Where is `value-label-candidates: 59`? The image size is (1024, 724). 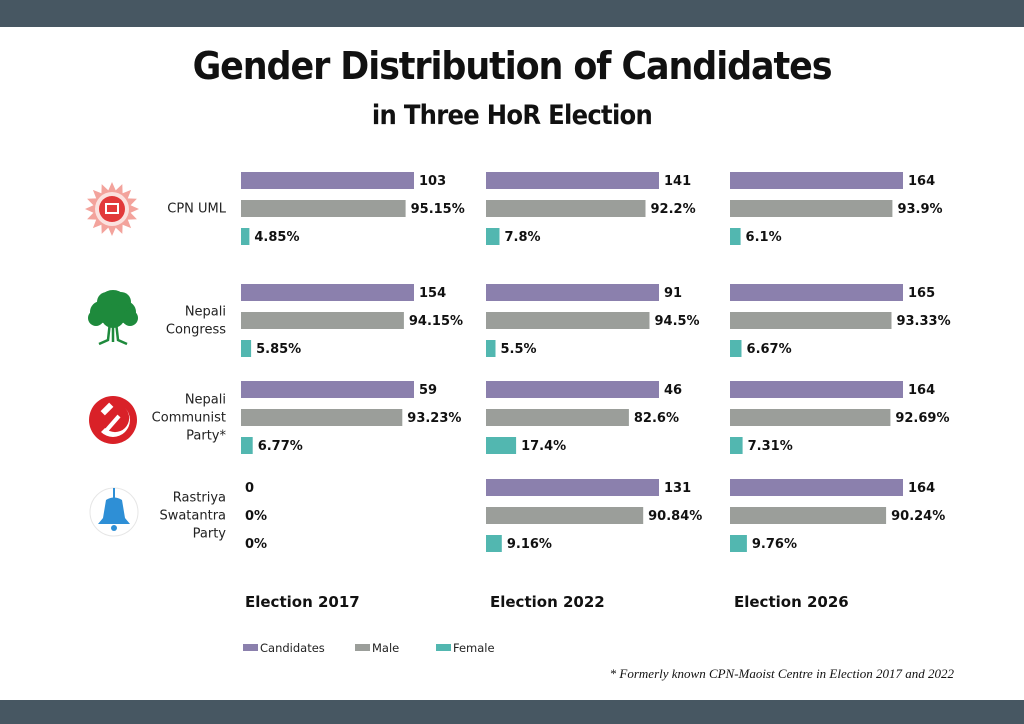 value-label-candidates: 59 is located at coordinates (428, 390).